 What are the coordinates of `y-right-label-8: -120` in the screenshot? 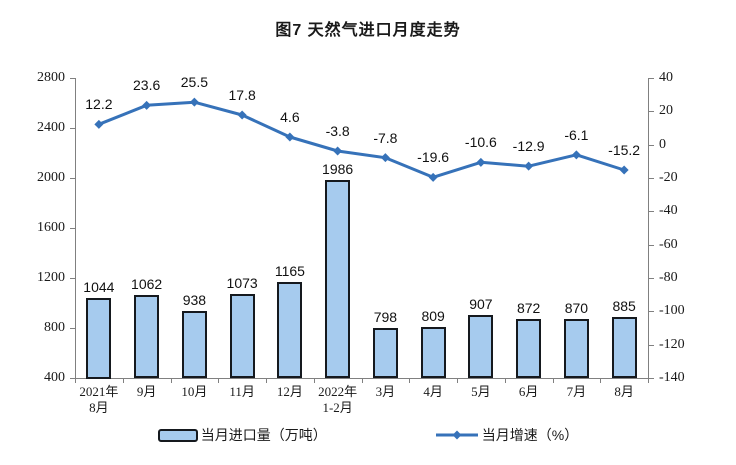 It's located at (672, 344).